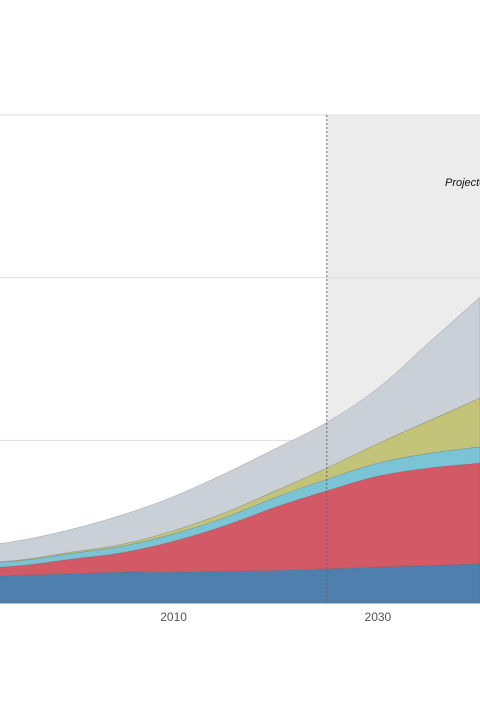 Image resolution: width=480 pixels, height=720 pixels. Describe the element at coordinates (378, 617) in the screenshot. I see `x-tick-label: 2030` at that location.